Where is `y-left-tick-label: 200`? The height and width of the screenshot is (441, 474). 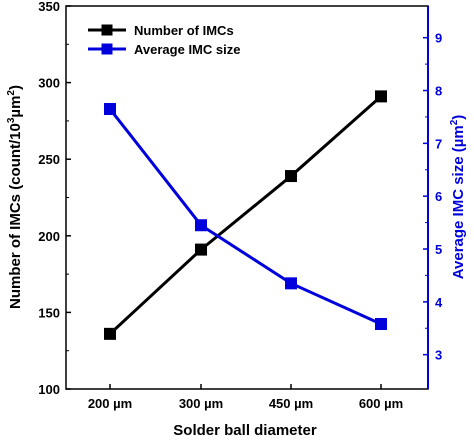
y-left-tick-label: 200 is located at coordinates (49, 236).